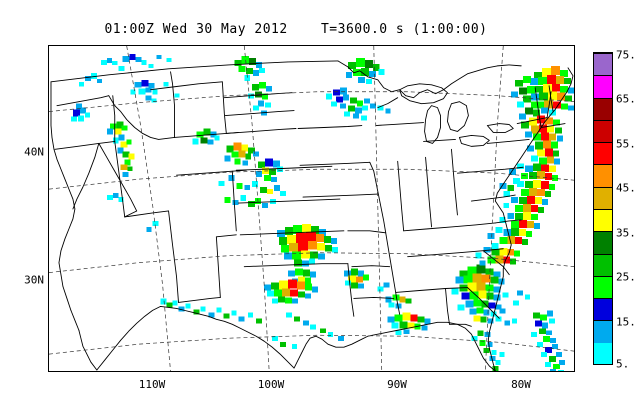  I want to click on y-tick-label-30n: 30N, so click(34, 280).